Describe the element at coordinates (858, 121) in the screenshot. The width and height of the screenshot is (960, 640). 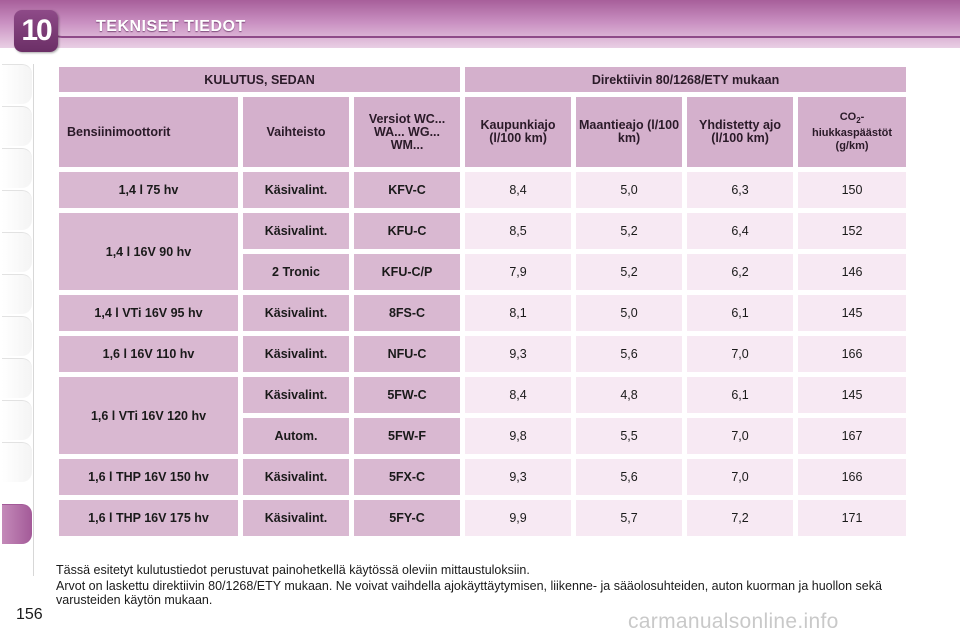
I see `co2-subscript: 2` at that location.